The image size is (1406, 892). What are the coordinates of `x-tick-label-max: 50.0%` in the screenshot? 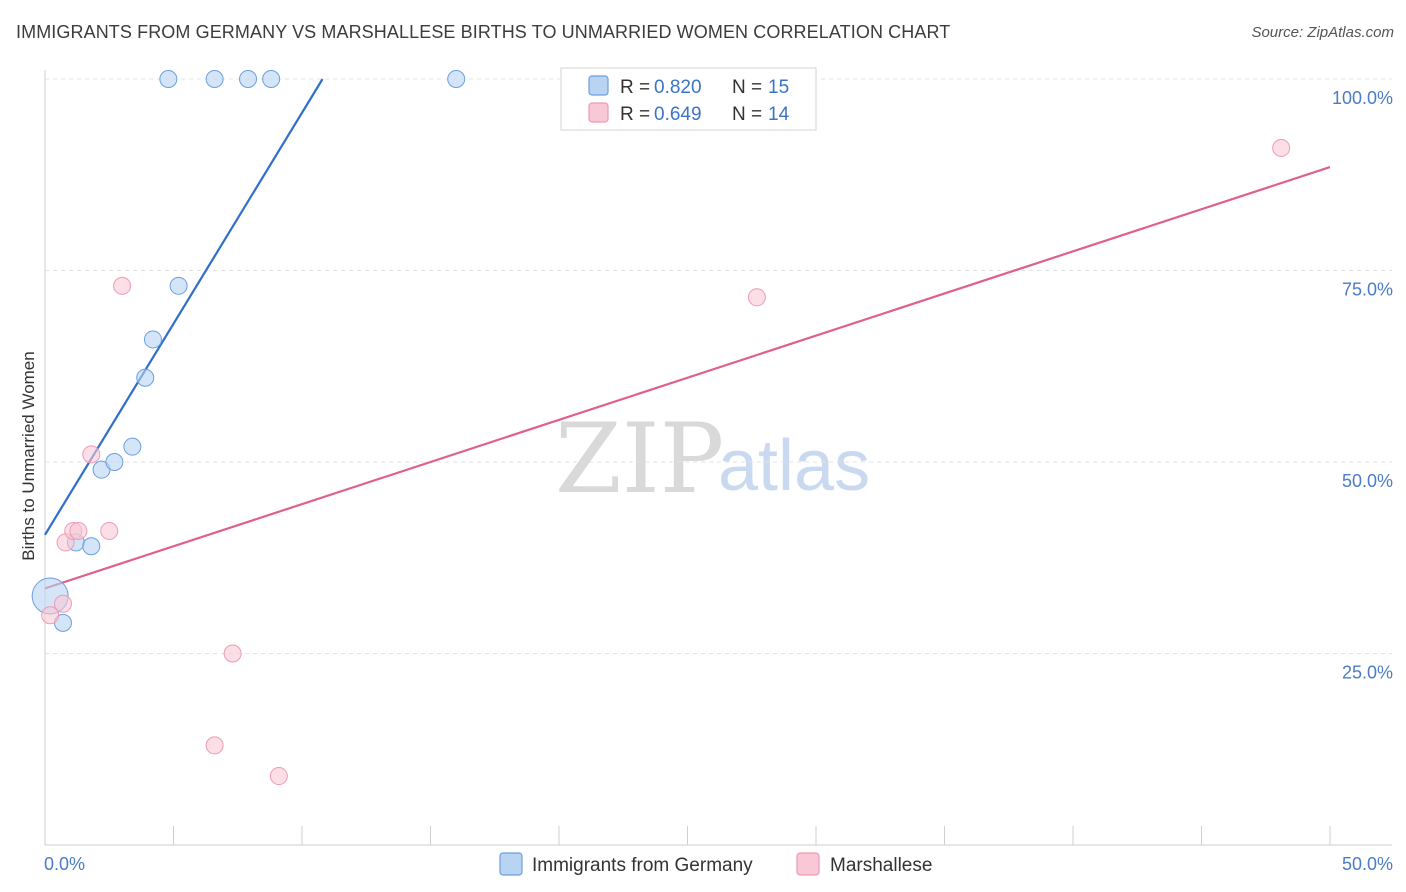 It's located at (1367, 864).